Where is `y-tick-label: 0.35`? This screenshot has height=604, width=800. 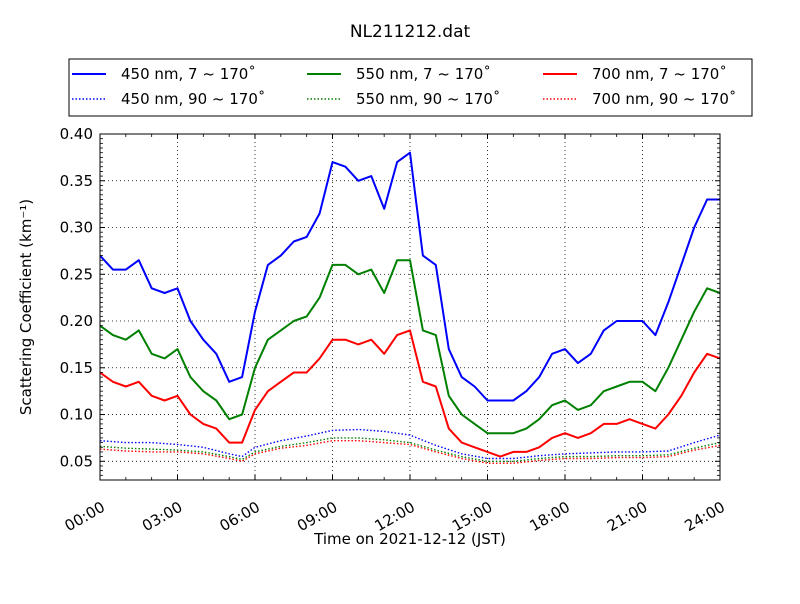
y-tick-label: 0.35 is located at coordinates (76, 181).